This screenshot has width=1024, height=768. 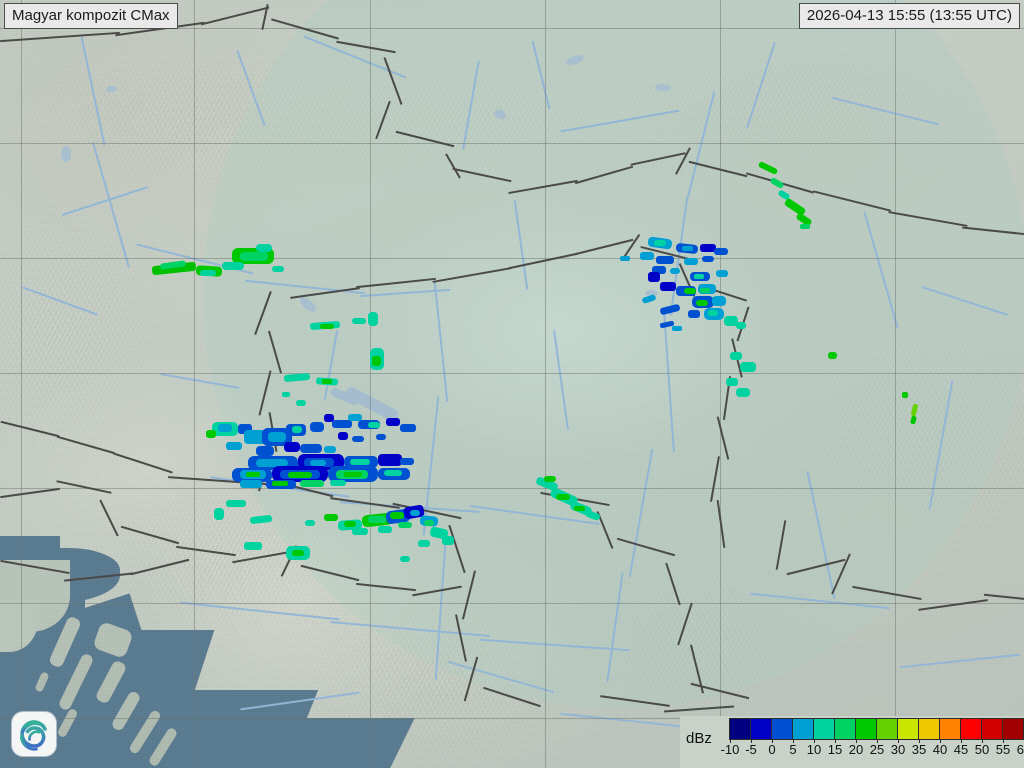 What do you see at coordinates (877, 749) in the screenshot?
I see `legend-tick: 25` at bounding box center [877, 749].